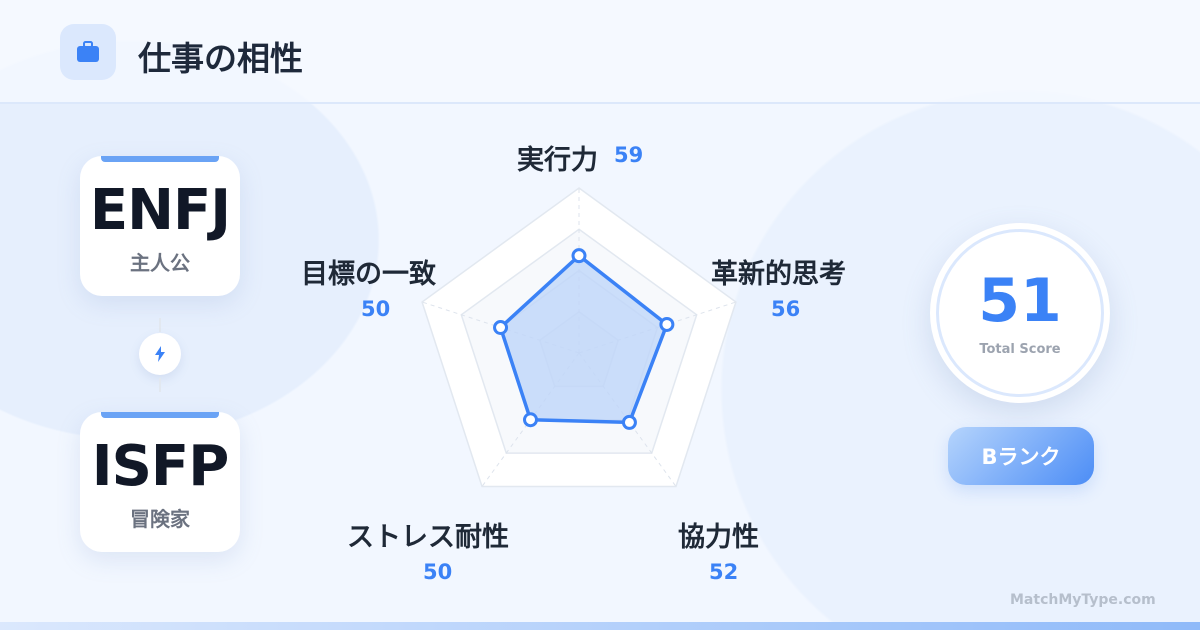  Describe the element at coordinates (1020, 301) in the screenshot. I see `score-value: 51` at that location.